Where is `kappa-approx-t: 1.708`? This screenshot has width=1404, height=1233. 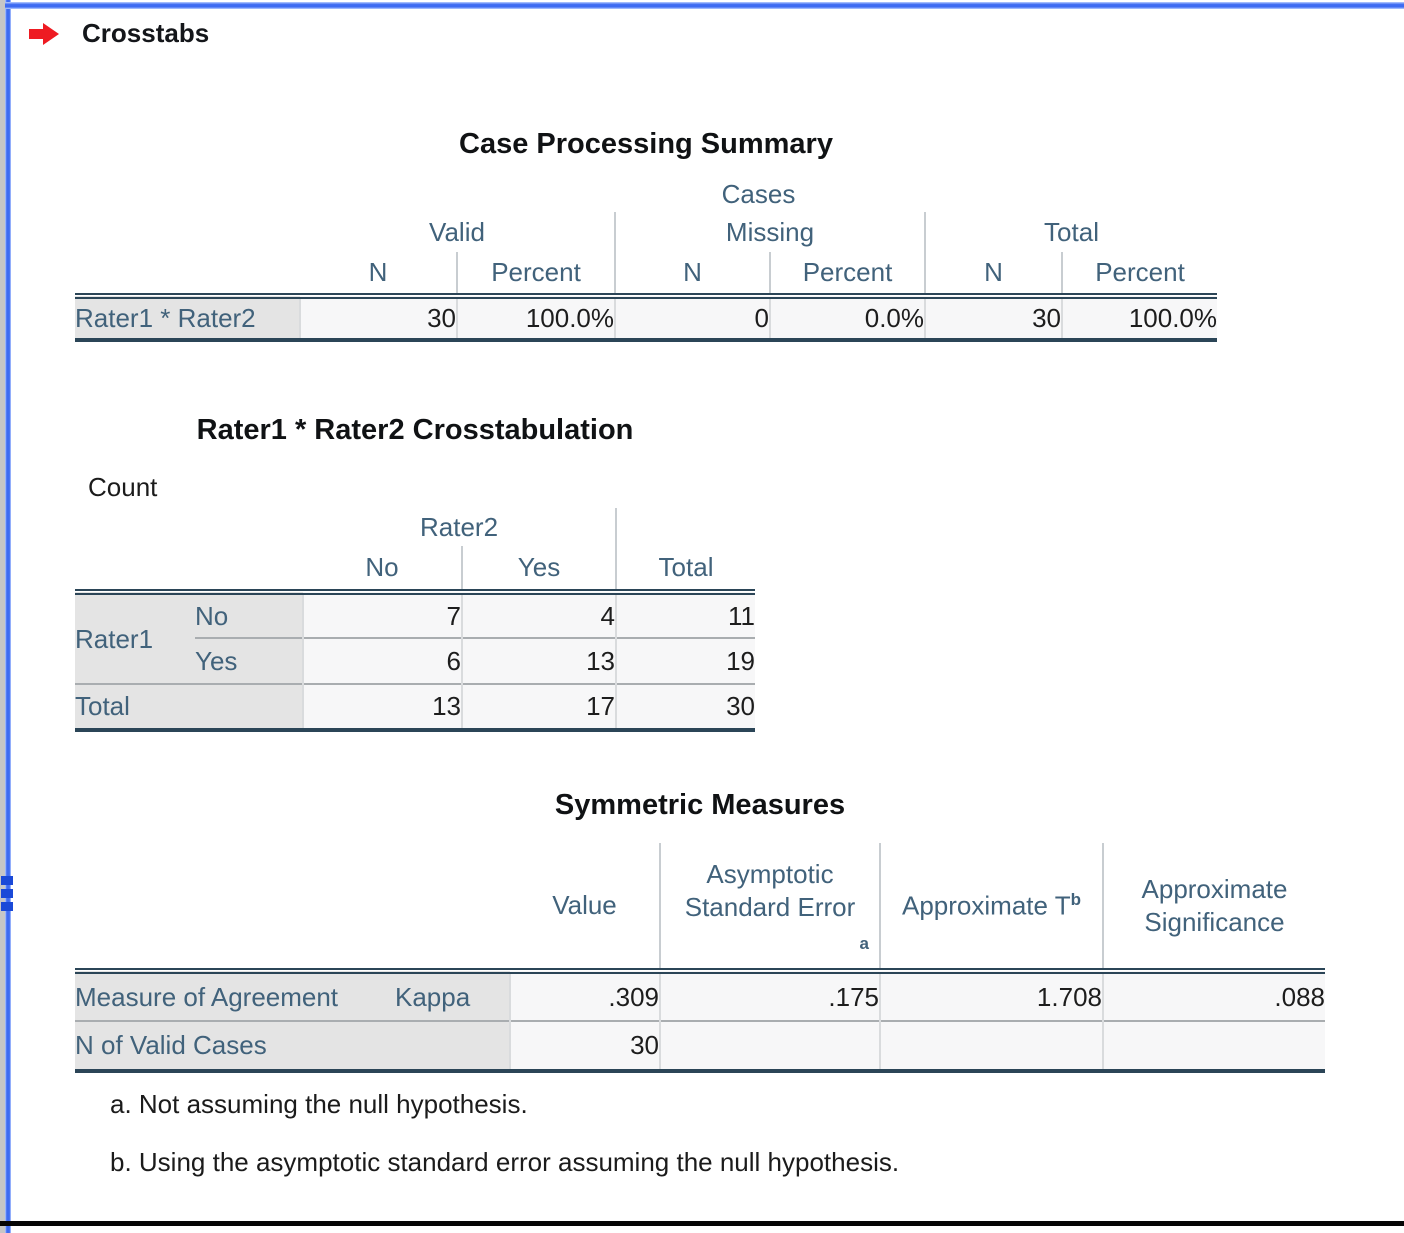 kappa-approx-t: 1.708 is located at coordinates (991, 996).